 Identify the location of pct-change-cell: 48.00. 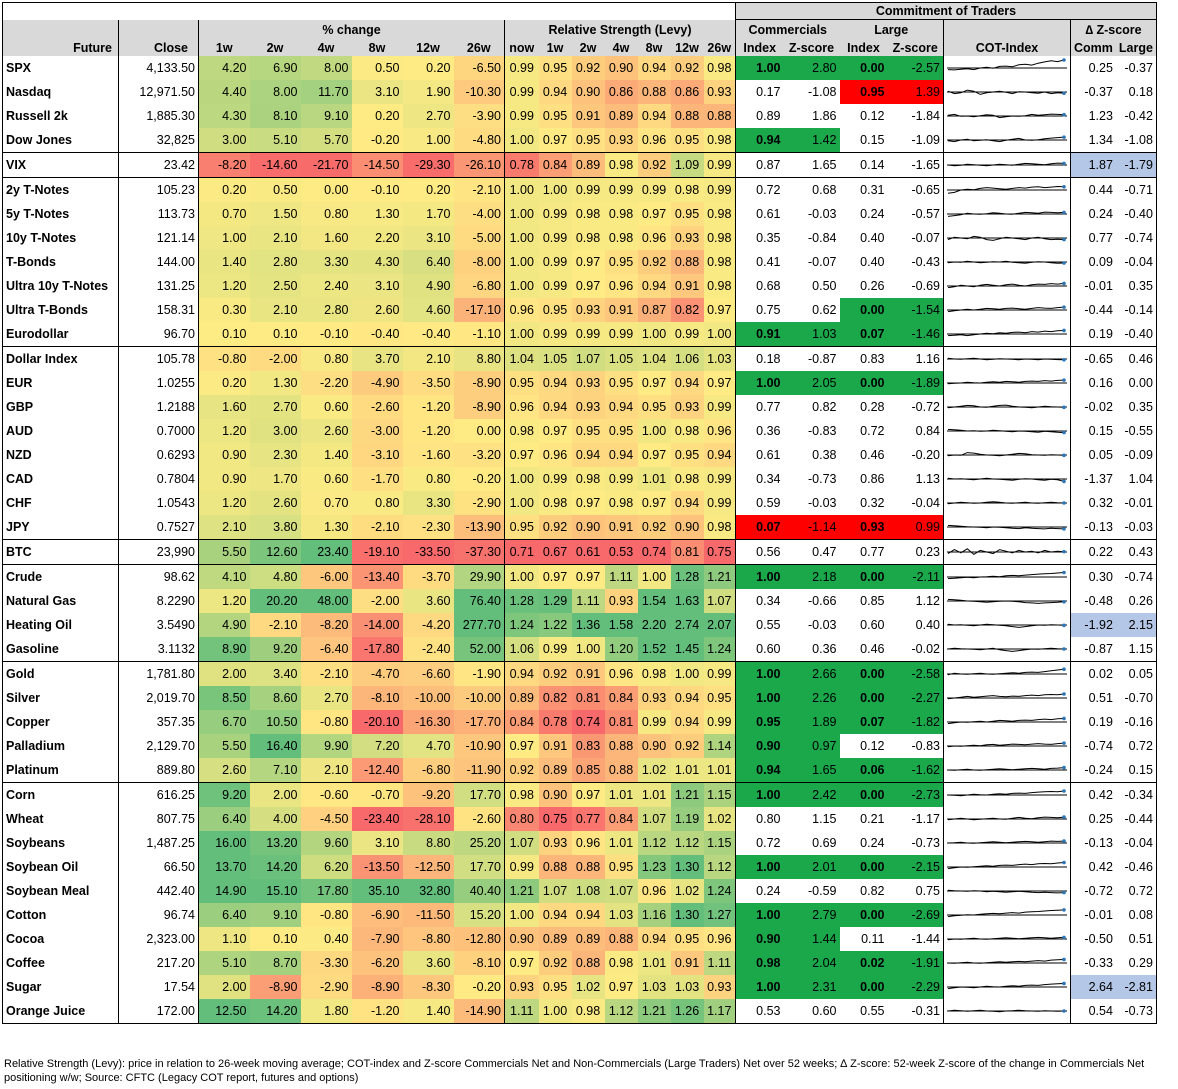
(326, 601).